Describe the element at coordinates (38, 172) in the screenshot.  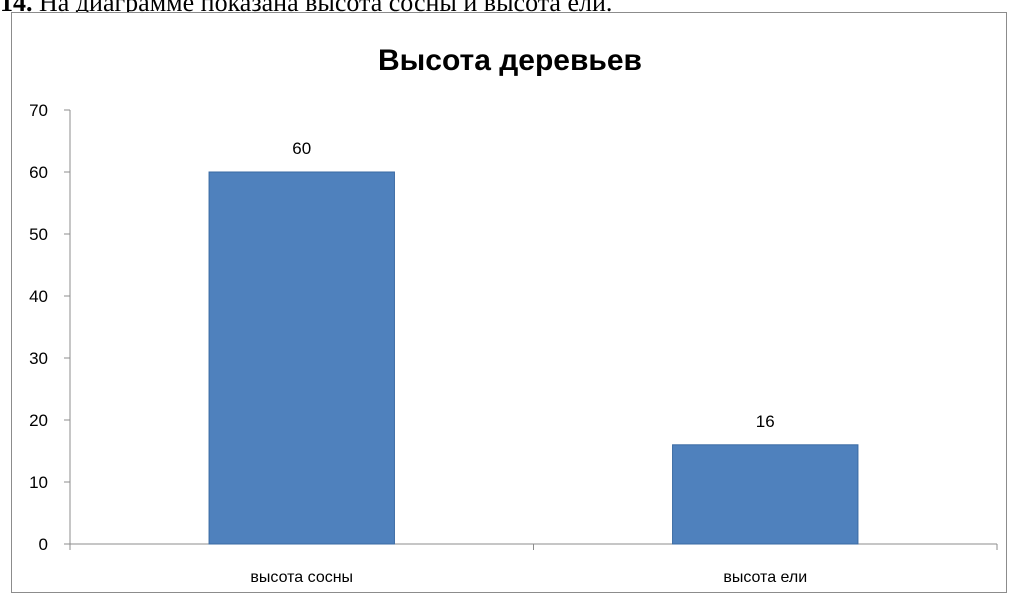
I see `y-tick-label: 60` at that location.